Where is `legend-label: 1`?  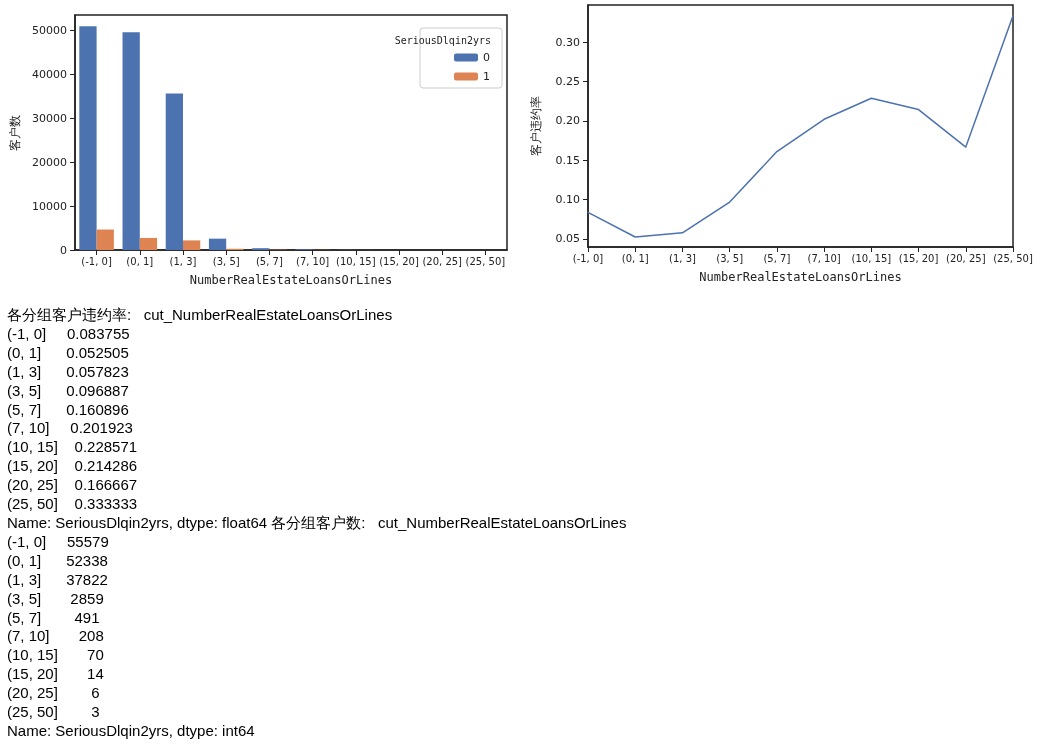
legend-label: 1 is located at coordinates (486, 76).